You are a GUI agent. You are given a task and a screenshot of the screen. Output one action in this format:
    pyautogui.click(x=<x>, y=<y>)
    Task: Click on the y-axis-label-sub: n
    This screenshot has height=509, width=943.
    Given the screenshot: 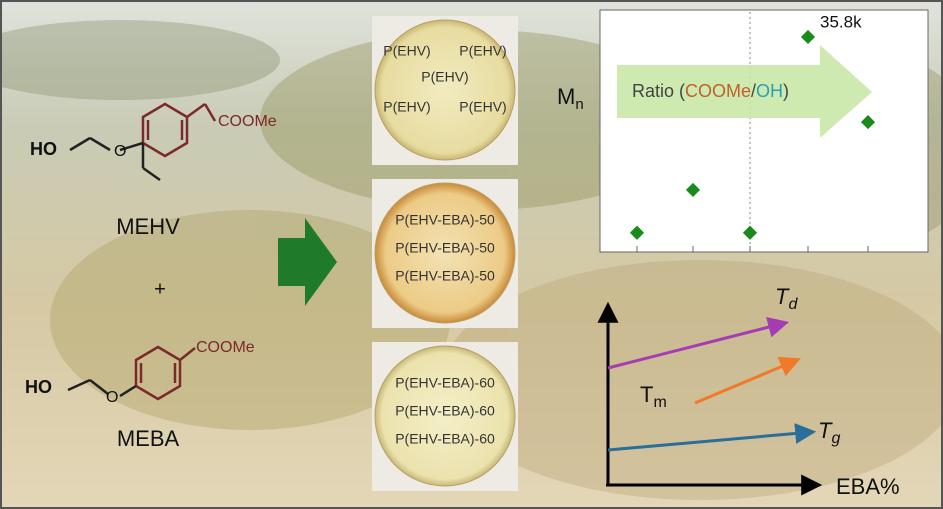 What is the action you would take?
    pyautogui.click(x=579, y=104)
    